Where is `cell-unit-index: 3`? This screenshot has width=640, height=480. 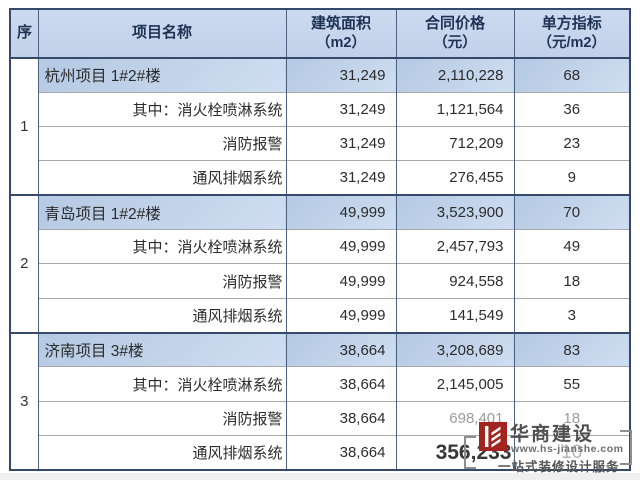 cell-unit-index: 3 is located at coordinates (571, 315).